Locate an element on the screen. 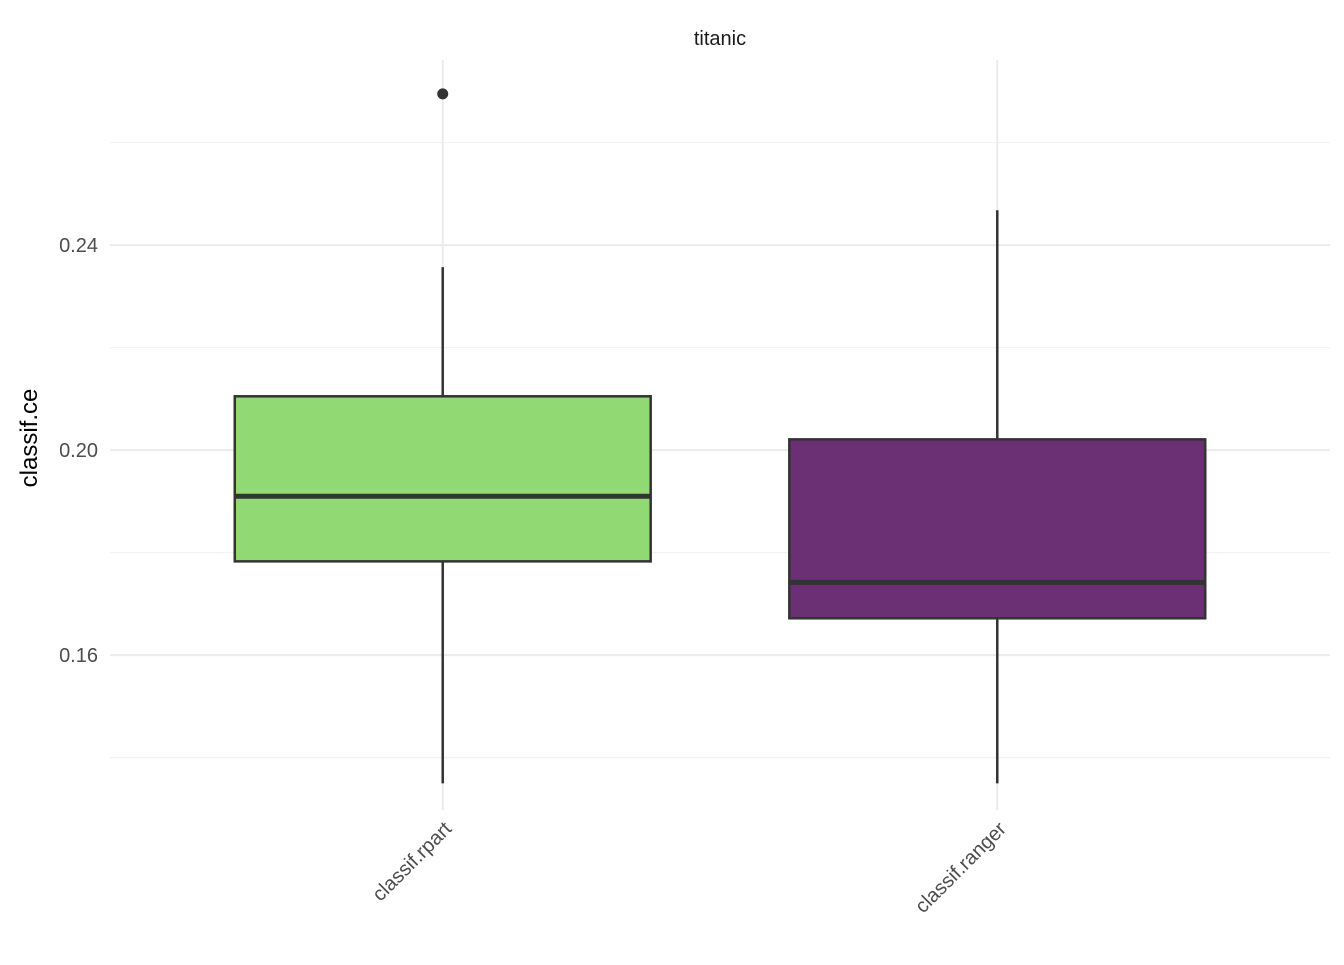 The image size is (1344, 965). outlier-point is located at coordinates (443, 94).